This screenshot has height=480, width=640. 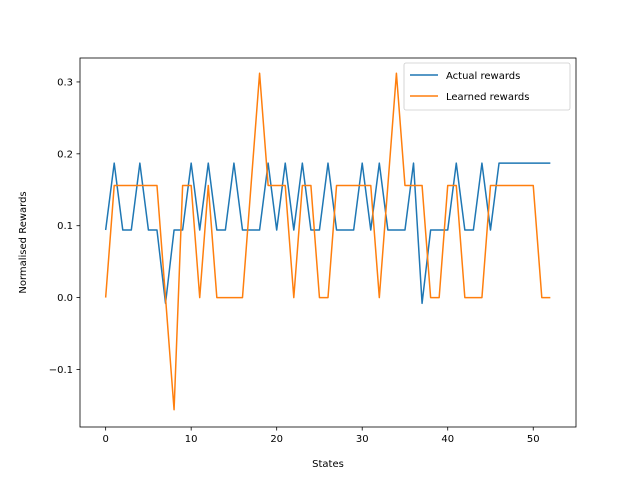 What do you see at coordinates (487, 97) in the screenshot?
I see `legend-label: Learned rewards` at bounding box center [487, 97].